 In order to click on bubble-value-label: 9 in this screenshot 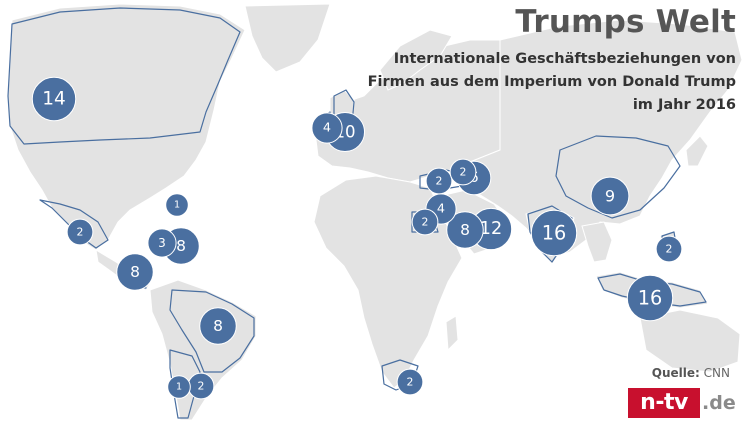, I will do `click(610, 196)`.